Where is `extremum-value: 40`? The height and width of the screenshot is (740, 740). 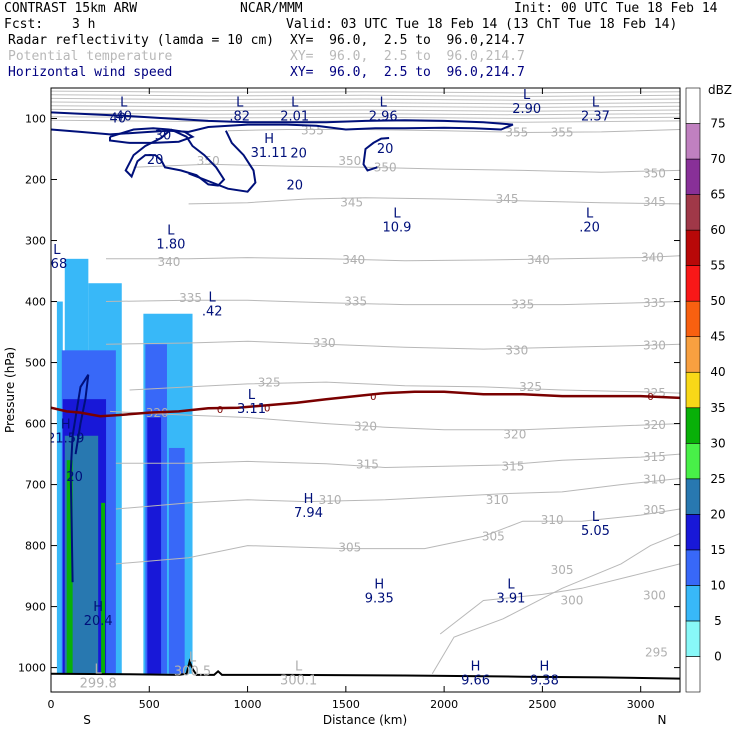 extremum-value: 40 is located at coordinates (123, 116).